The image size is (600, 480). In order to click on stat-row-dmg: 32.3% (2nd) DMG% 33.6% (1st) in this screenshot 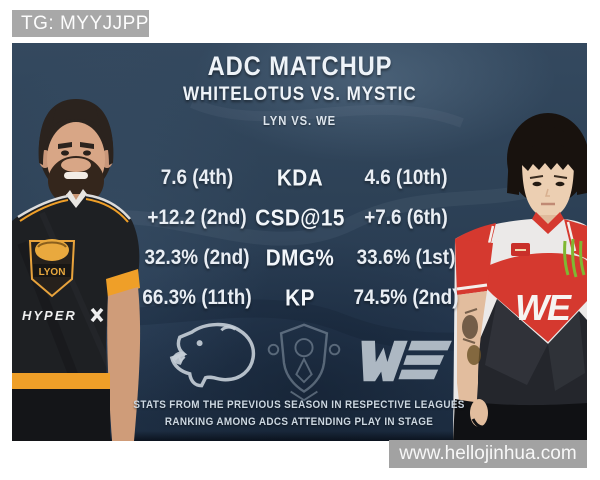, I will do `click(299, 258)`.